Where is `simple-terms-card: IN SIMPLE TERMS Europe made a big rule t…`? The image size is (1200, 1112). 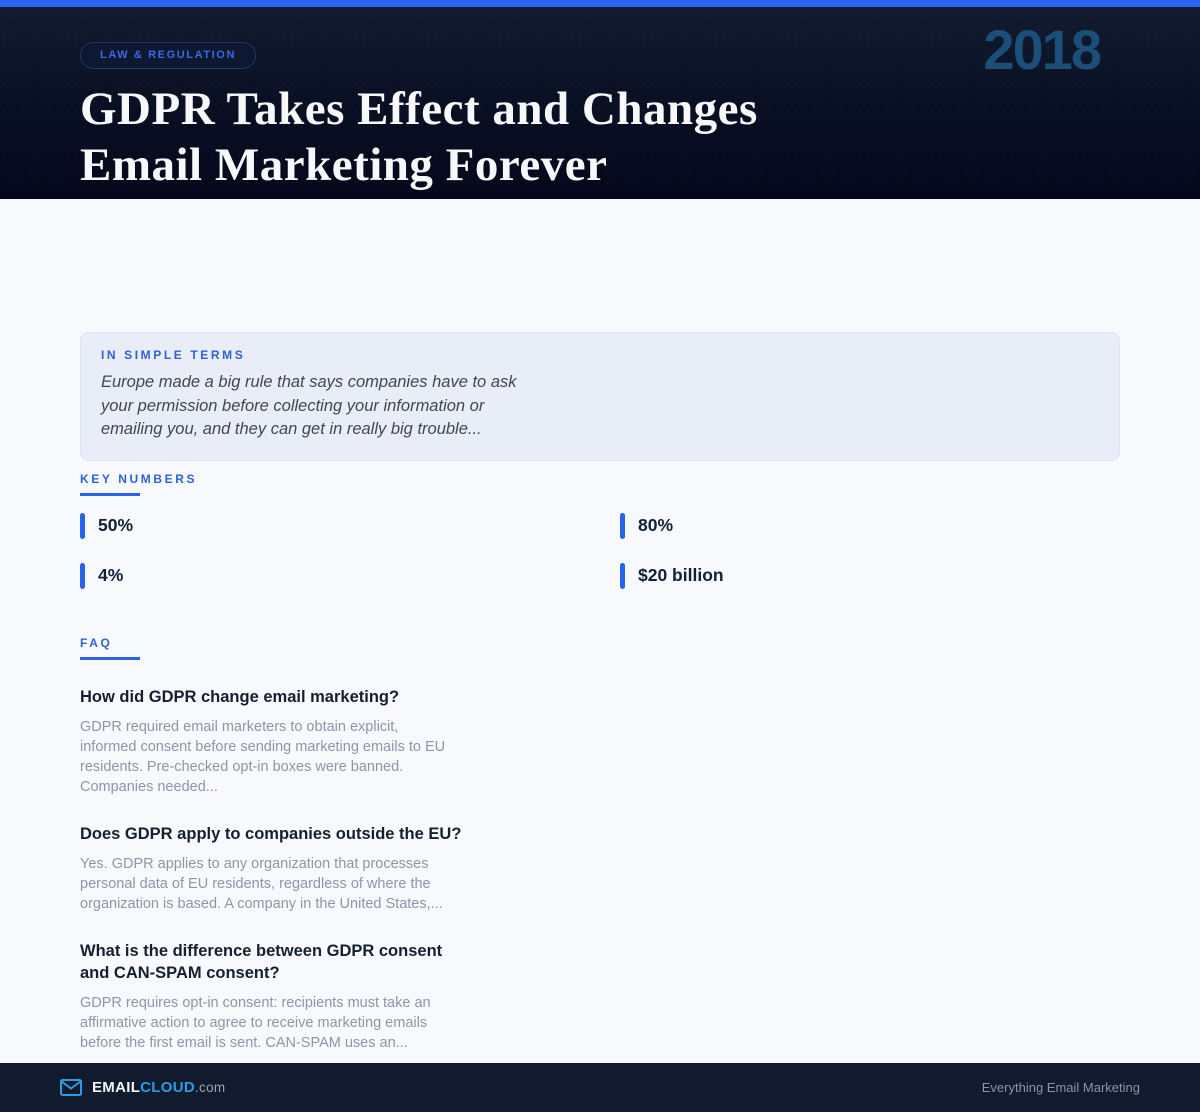
simple-terms-card: IN SIMPLE TERMS Europe made a big rule t… is located at coordinates (600, 396).